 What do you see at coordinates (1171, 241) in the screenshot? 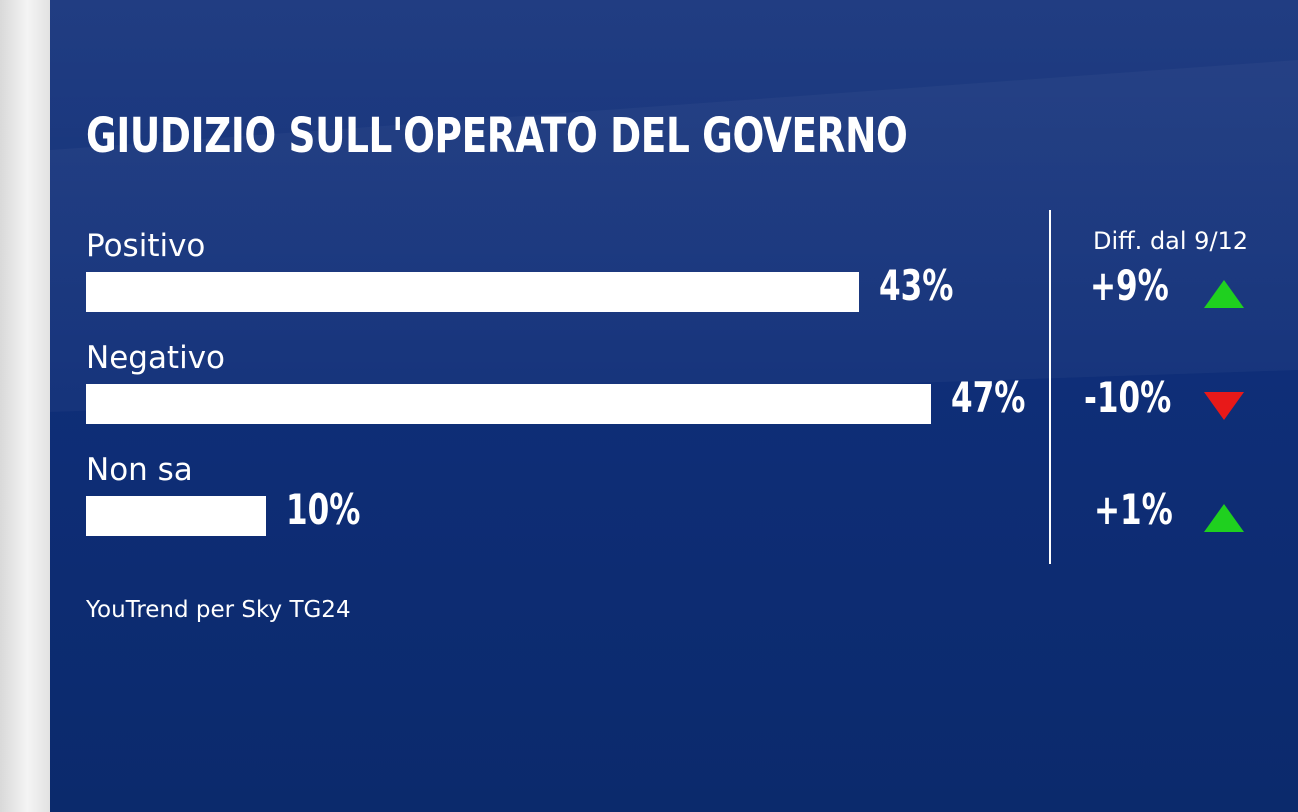
I see `diff-header: Diff. dal 9/12` at bounding box center [1171, 241].